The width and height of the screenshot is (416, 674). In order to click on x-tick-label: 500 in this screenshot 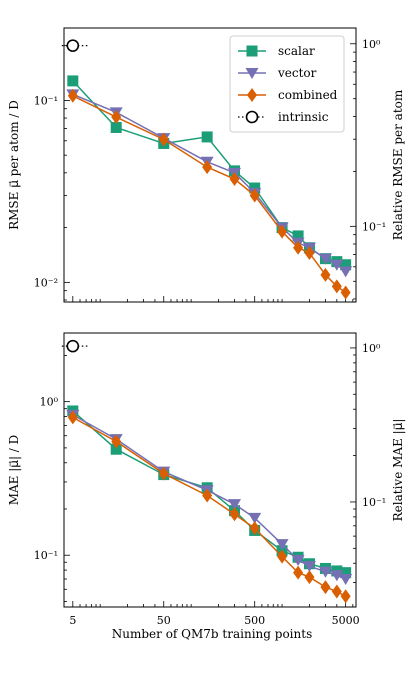, I will do `click(254, 620)`.